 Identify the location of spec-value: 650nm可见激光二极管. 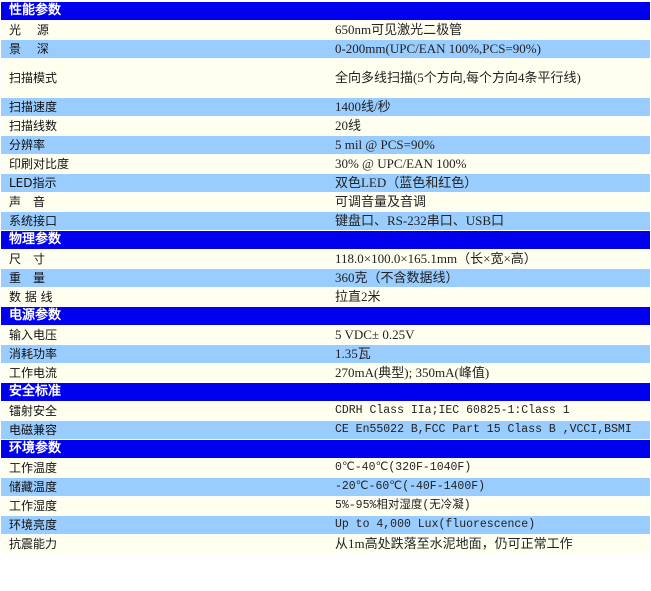
(488, 30).